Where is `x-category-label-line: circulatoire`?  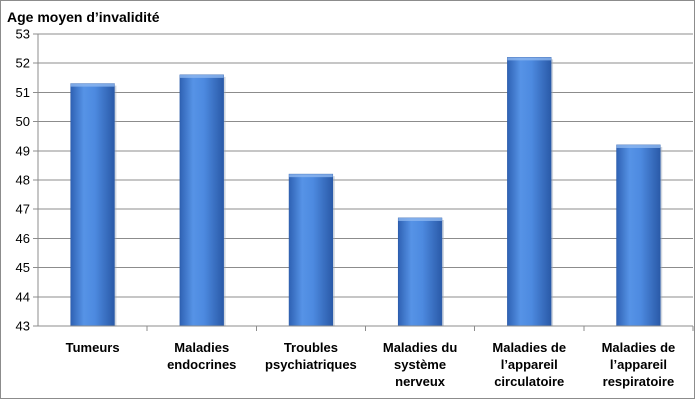 x-category-label-line: circulatoire is located at coordinates (529, 381).